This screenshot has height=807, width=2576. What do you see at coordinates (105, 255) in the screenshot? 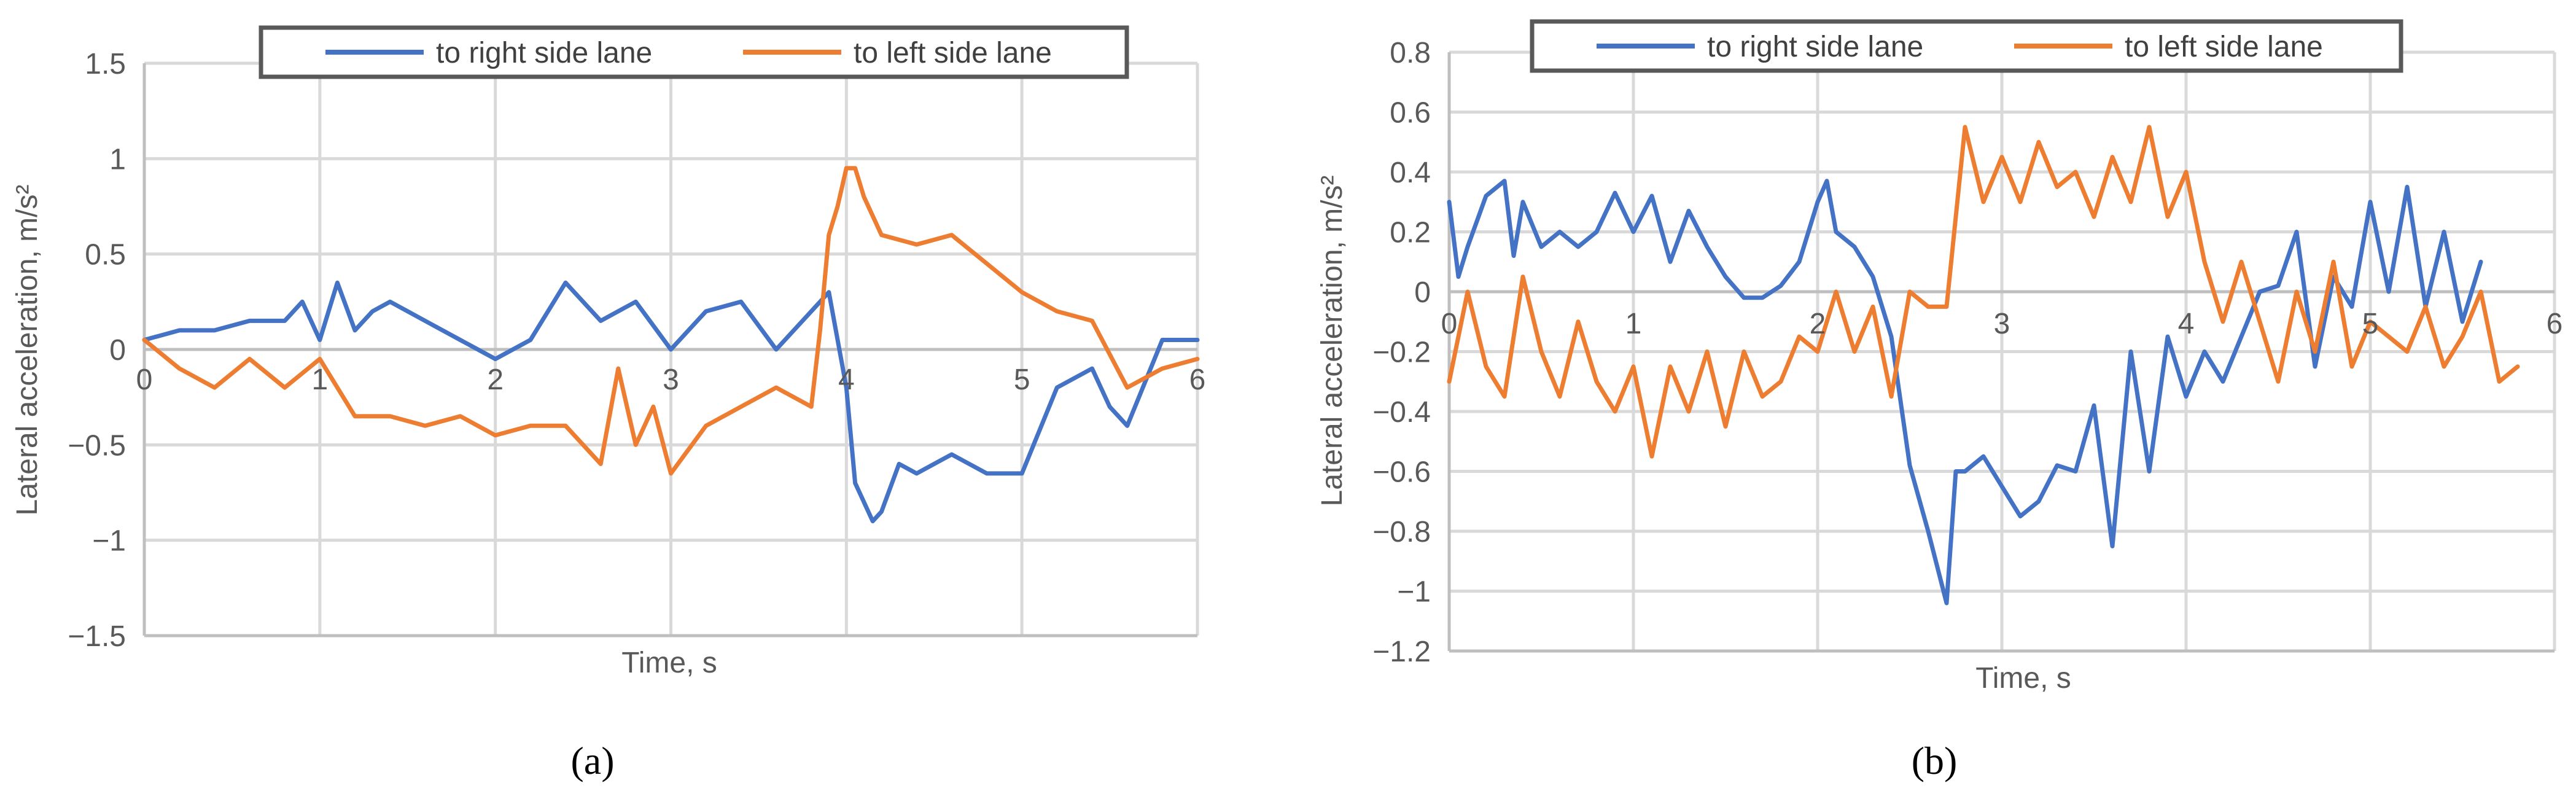
I see `y-tick-label: 0.5` at bounding box center [105, 255].